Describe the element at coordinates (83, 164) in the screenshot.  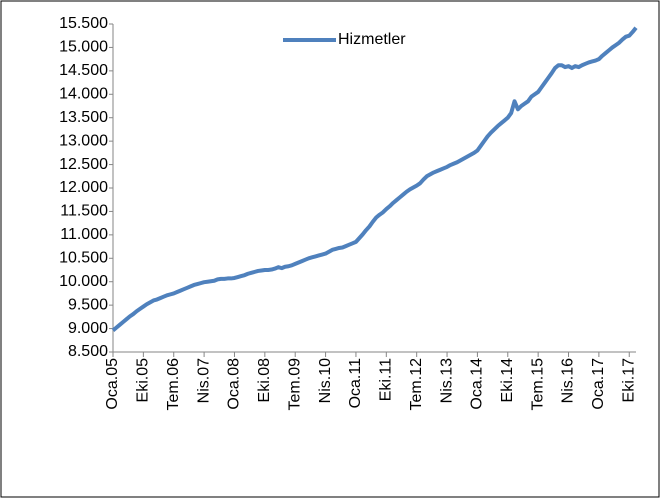
I see `y-tick-label: 12.500` at that location.